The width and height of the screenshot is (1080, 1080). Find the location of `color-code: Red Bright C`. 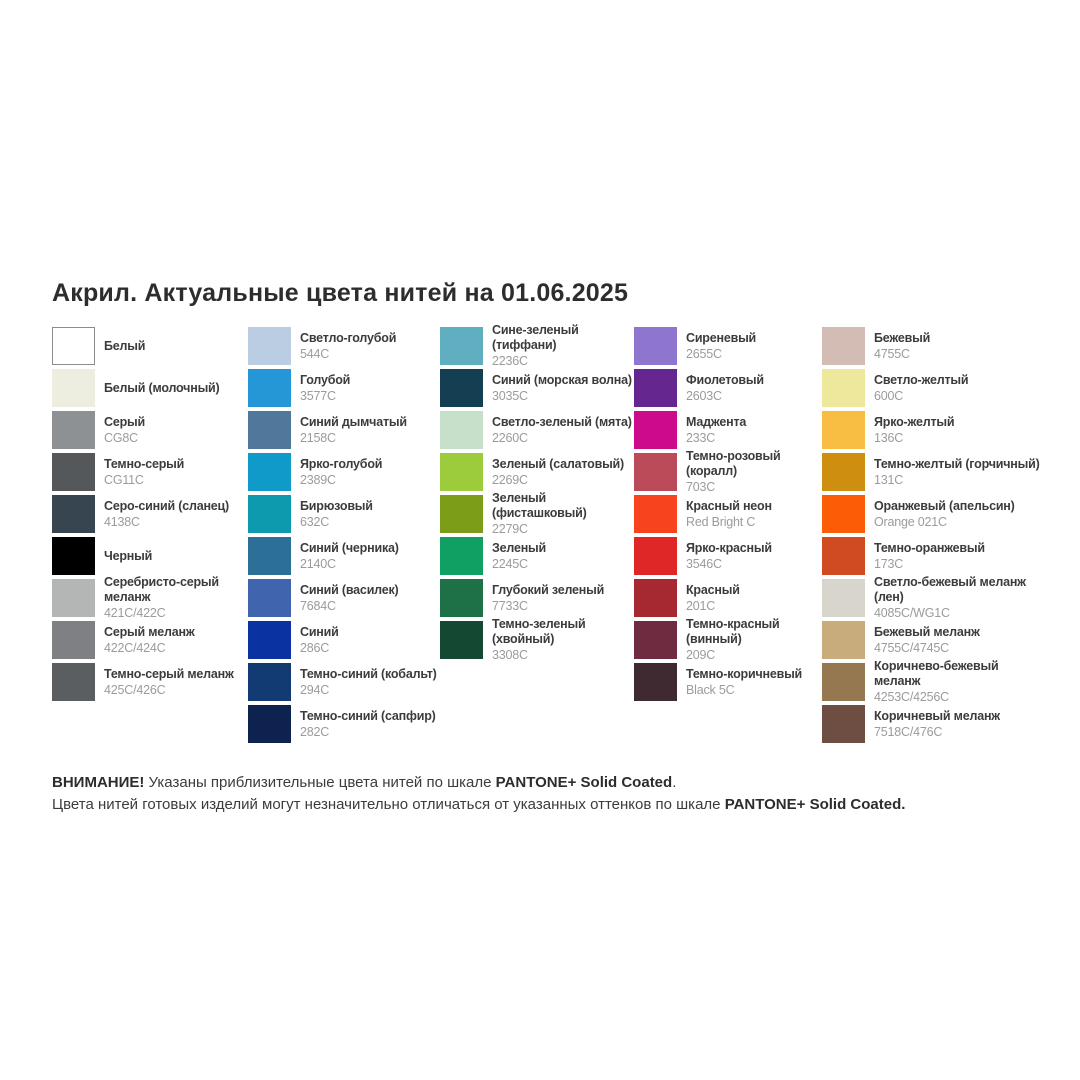

color-code: Red Bright C is located at coordinates (721, 521).